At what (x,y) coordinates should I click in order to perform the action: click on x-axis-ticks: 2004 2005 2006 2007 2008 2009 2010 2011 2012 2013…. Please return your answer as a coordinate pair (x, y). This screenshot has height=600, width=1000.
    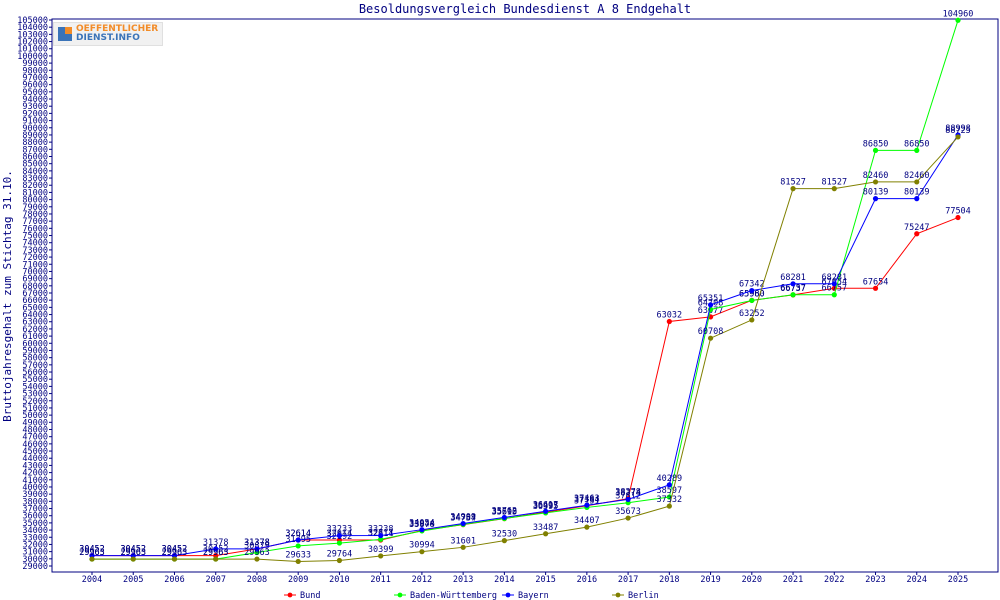
    Looking at the image, I should click on (525, 578).